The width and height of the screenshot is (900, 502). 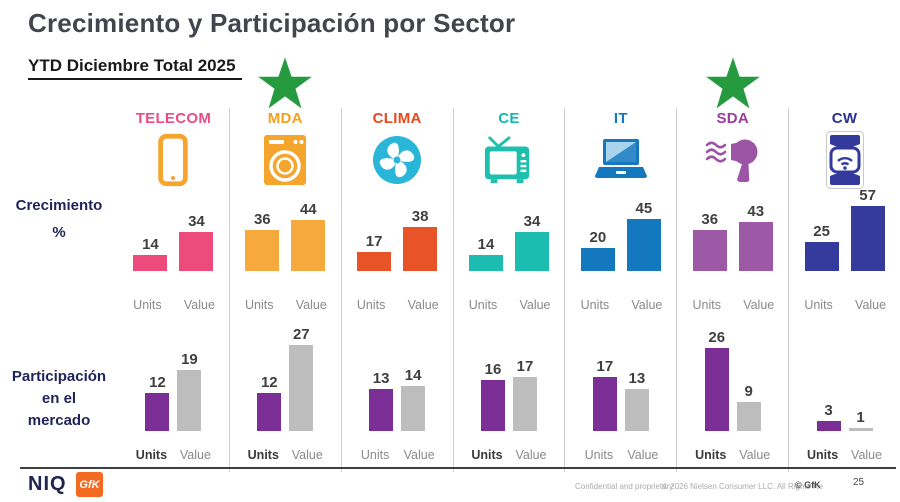 I want to click on sector-column-sda: SDA 36 43 Units Value 26 9 Units Value, so click(x=732, y=264).